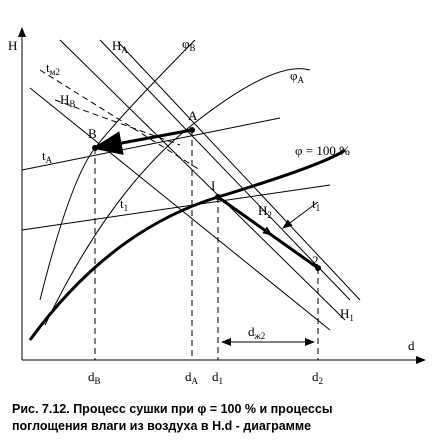  Describe the element at coordinates (411, 345) in the screenshot. I see `label: d` at that location.